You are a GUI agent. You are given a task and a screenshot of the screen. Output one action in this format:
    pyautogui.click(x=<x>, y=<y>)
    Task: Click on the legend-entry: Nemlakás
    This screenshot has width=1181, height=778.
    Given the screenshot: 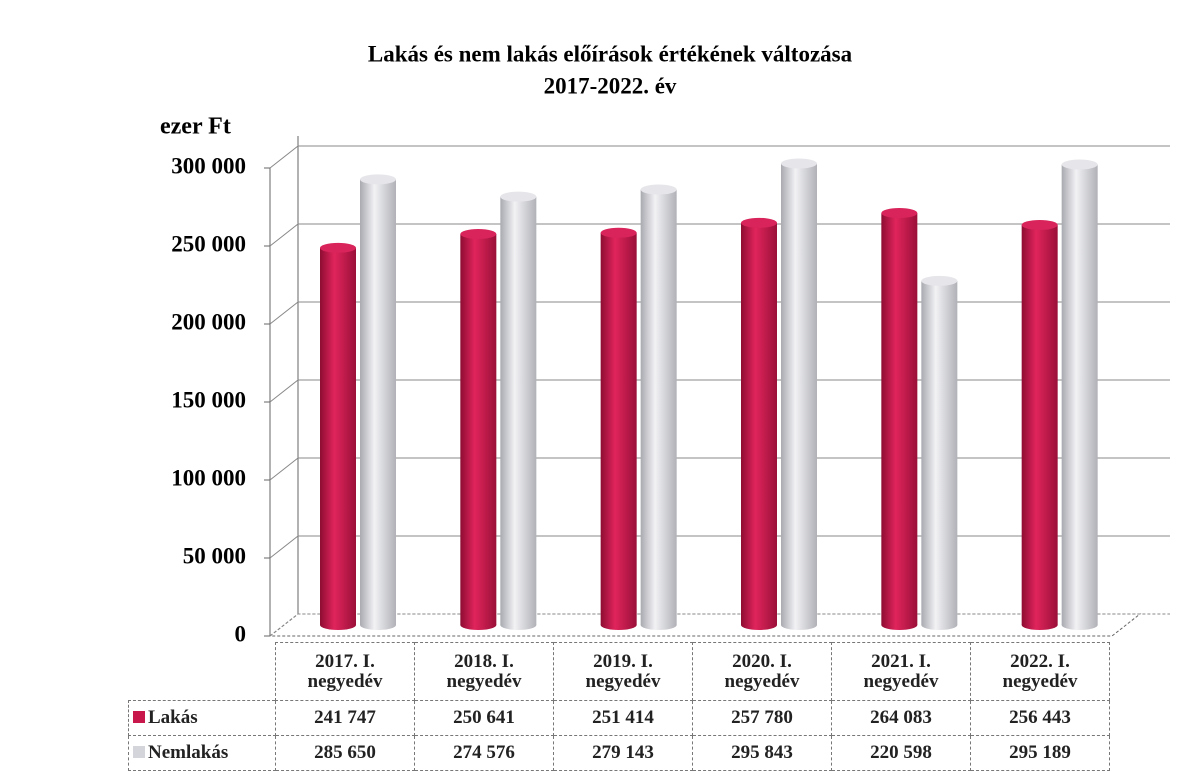 What is the action you would take?
    pyautogui.click(x=202, y=753)
    